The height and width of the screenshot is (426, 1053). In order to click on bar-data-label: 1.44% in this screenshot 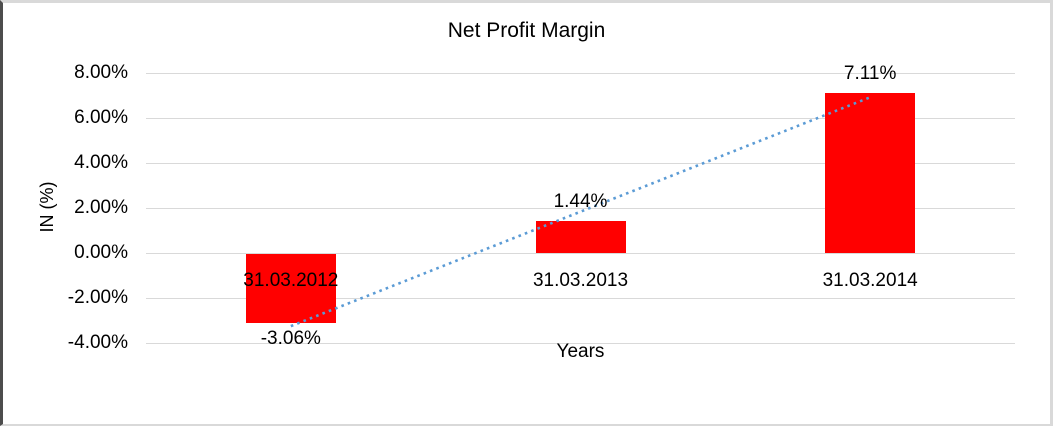, I will do `click(580, 201)`.